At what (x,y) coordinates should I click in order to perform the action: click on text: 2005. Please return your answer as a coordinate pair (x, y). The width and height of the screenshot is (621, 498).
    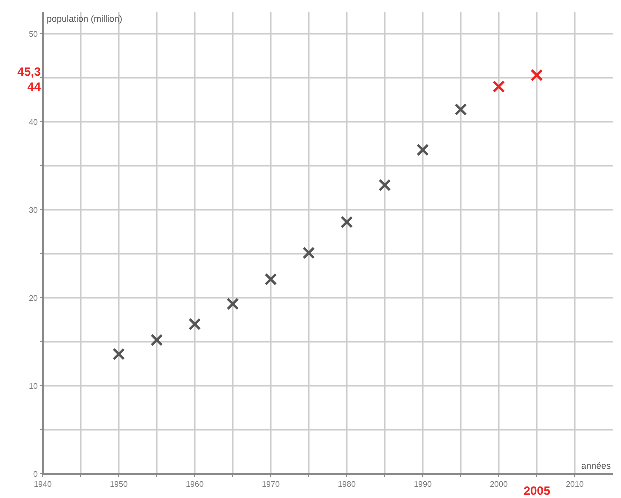
    Looking at the image, I should click on (537, 491).